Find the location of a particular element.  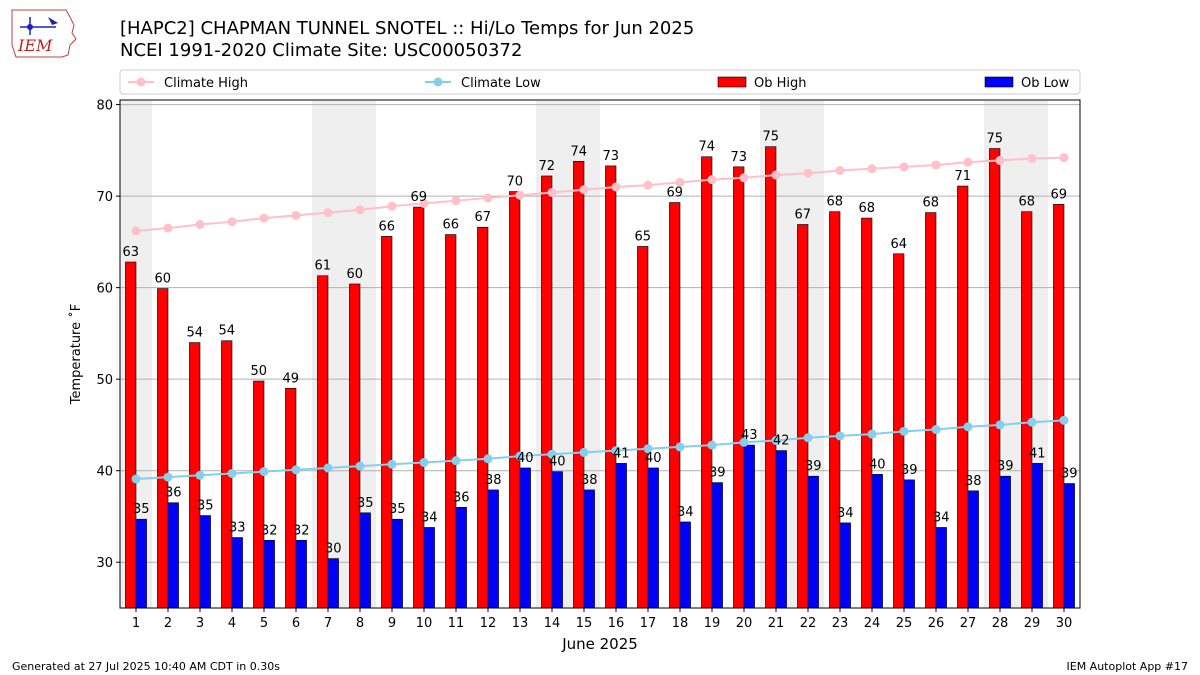

ob-high-label-26: 68 is located at coordinates (930, 203).